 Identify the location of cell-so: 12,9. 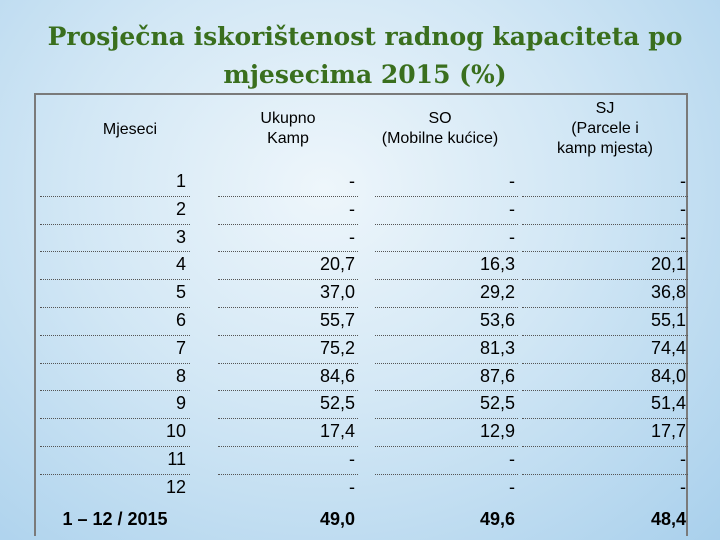
(497, 431).